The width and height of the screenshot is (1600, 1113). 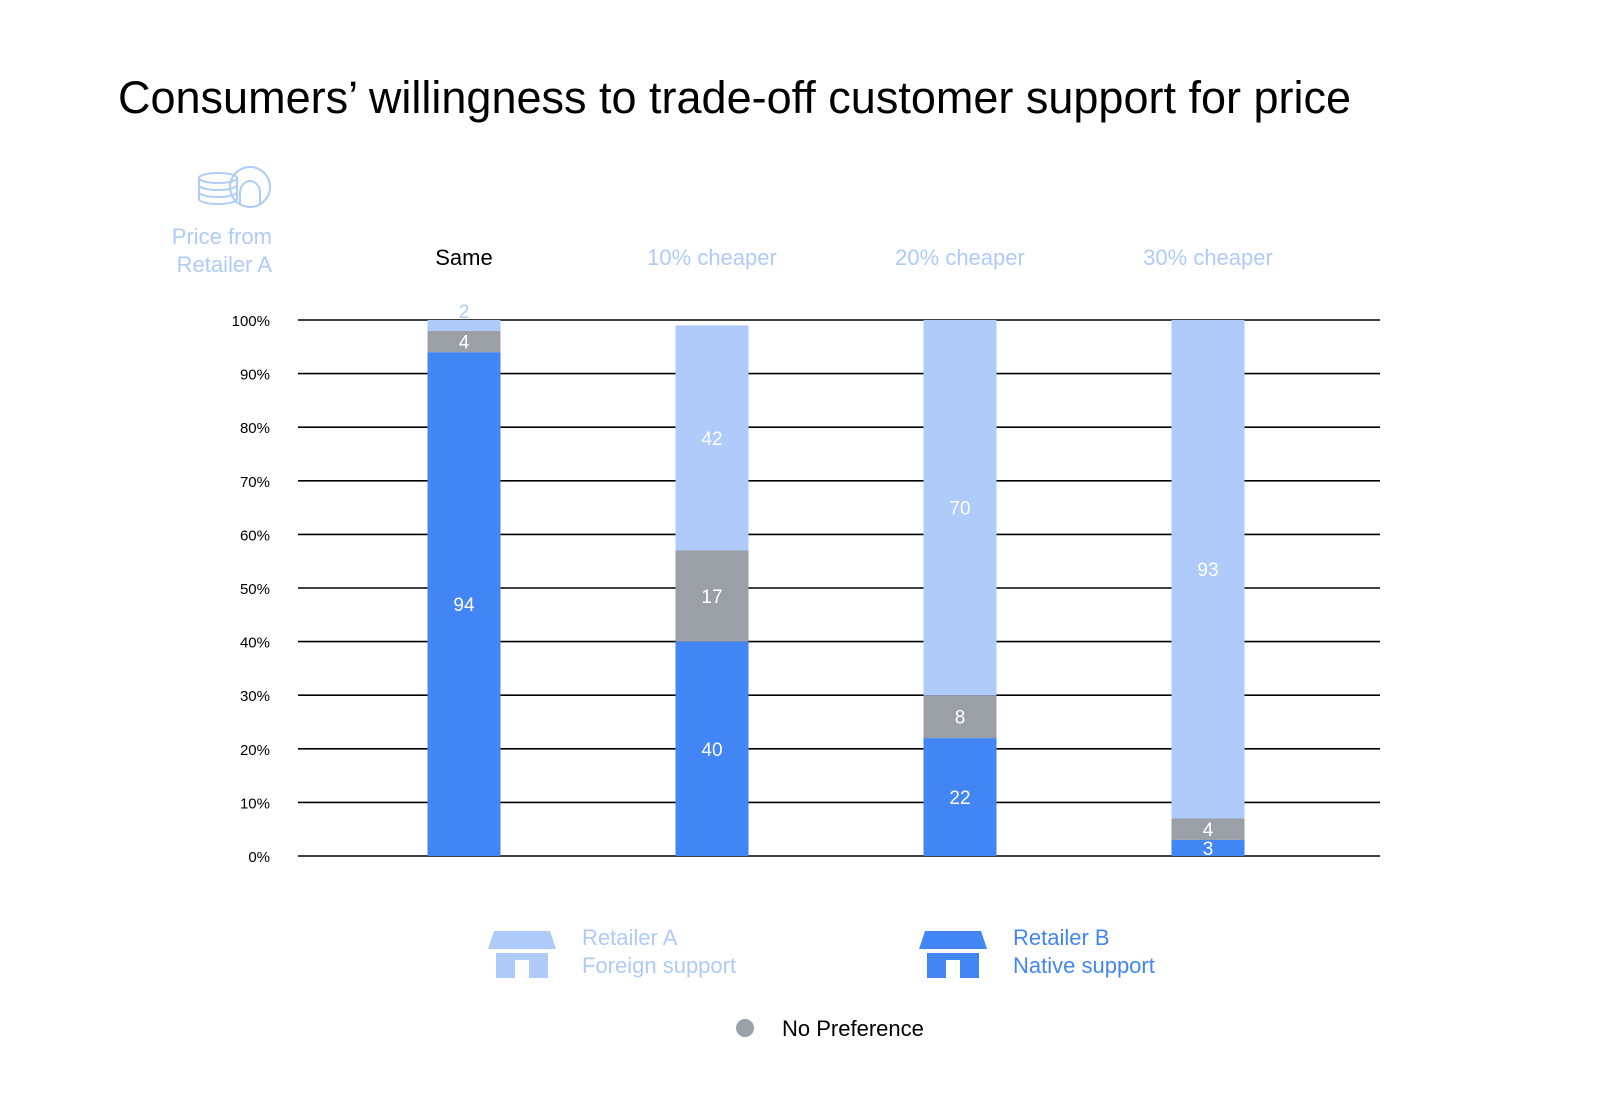 I want to click on category-header-line-1: Price from, so click(x=222, y=236).